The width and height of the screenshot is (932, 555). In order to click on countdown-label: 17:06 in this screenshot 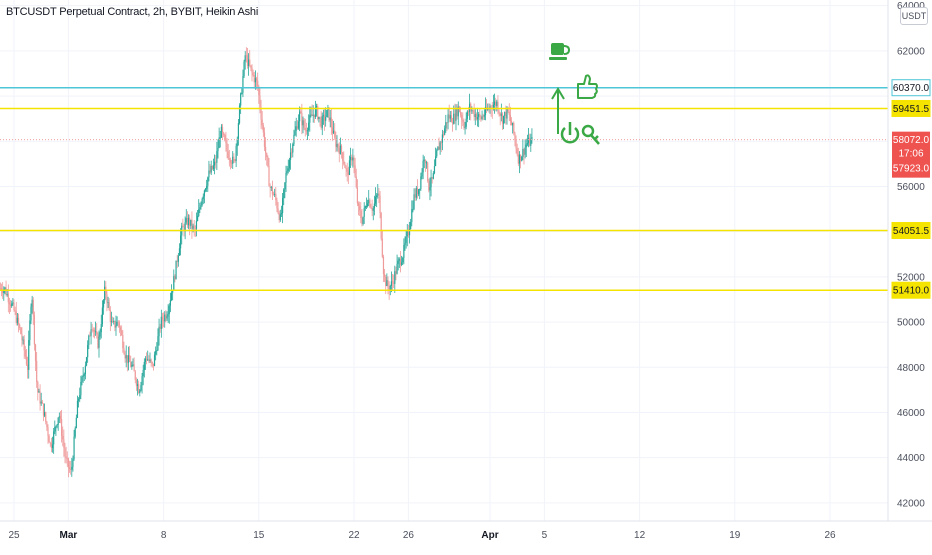, I will do `click(910, 154)`.